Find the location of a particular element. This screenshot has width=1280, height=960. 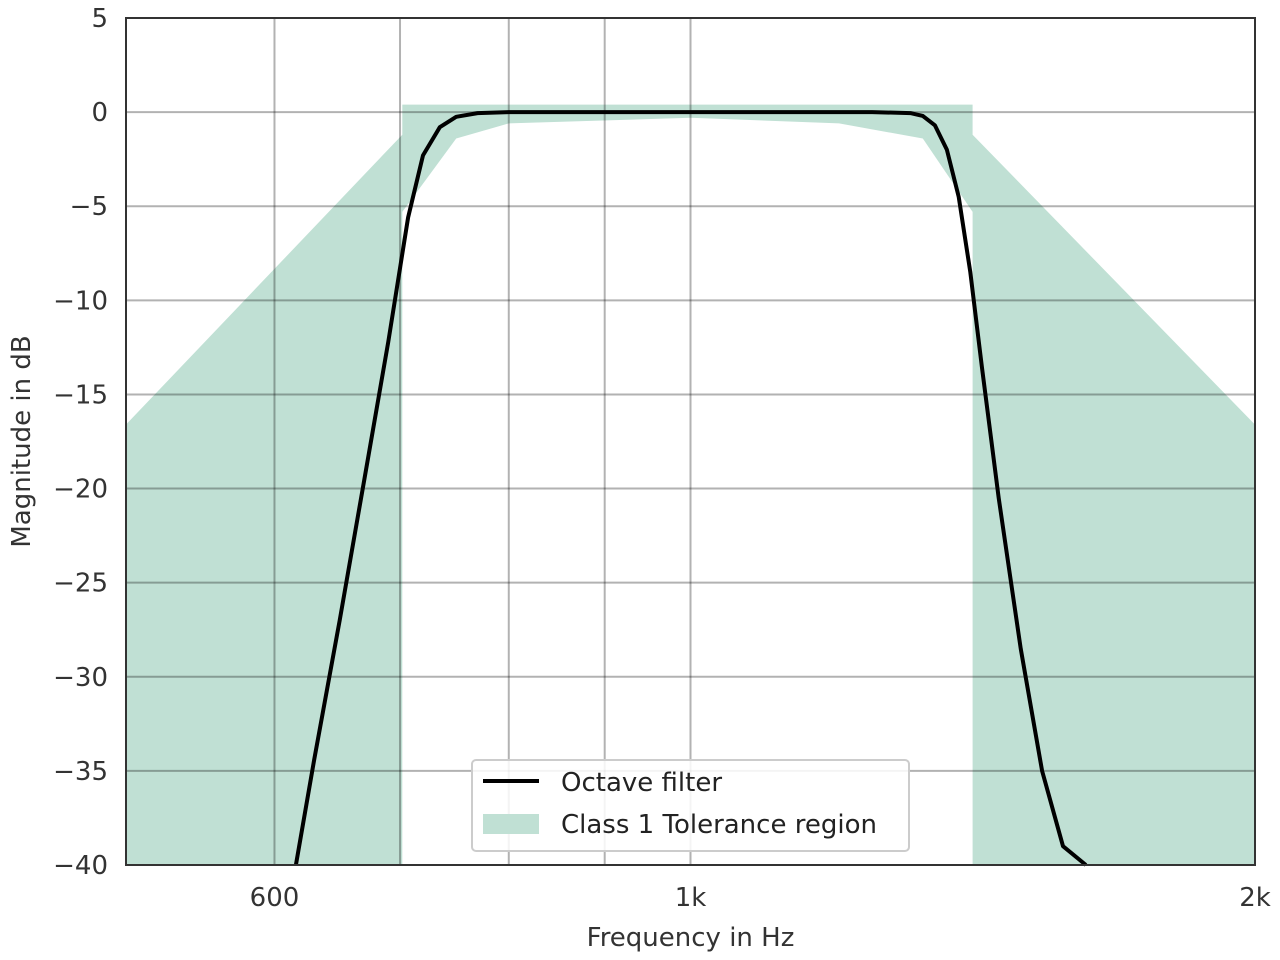

y-tick-label: −35 is located at coordinates (80, 772).